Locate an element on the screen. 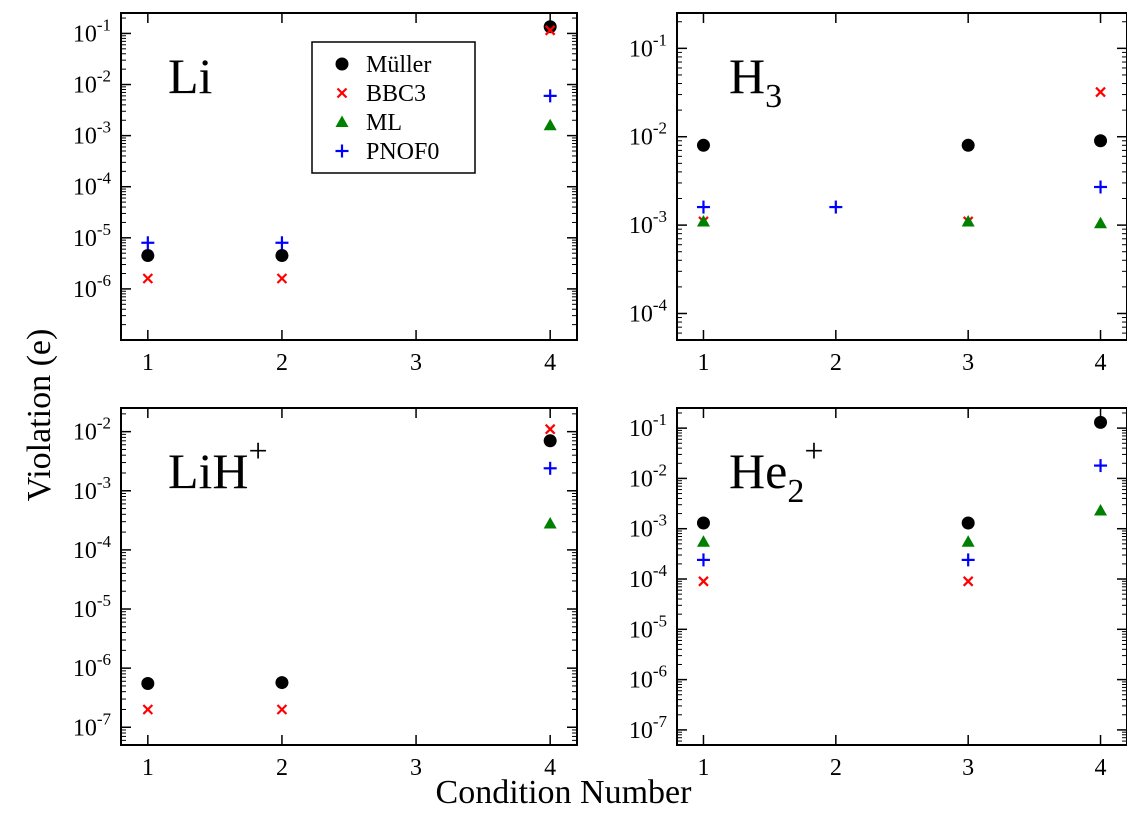  legend: Müller BBC3 ML PNOF0 is located at coordinates (393, 107).